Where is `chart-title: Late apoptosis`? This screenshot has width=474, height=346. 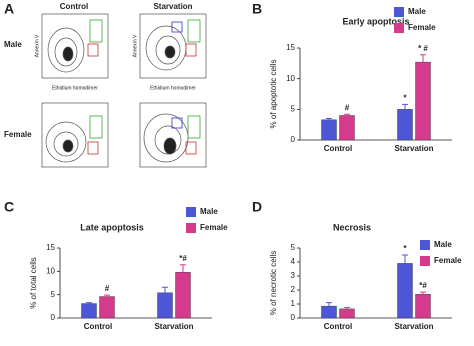 chart-title: Late apoptosis is located at coordinates (112, 227).